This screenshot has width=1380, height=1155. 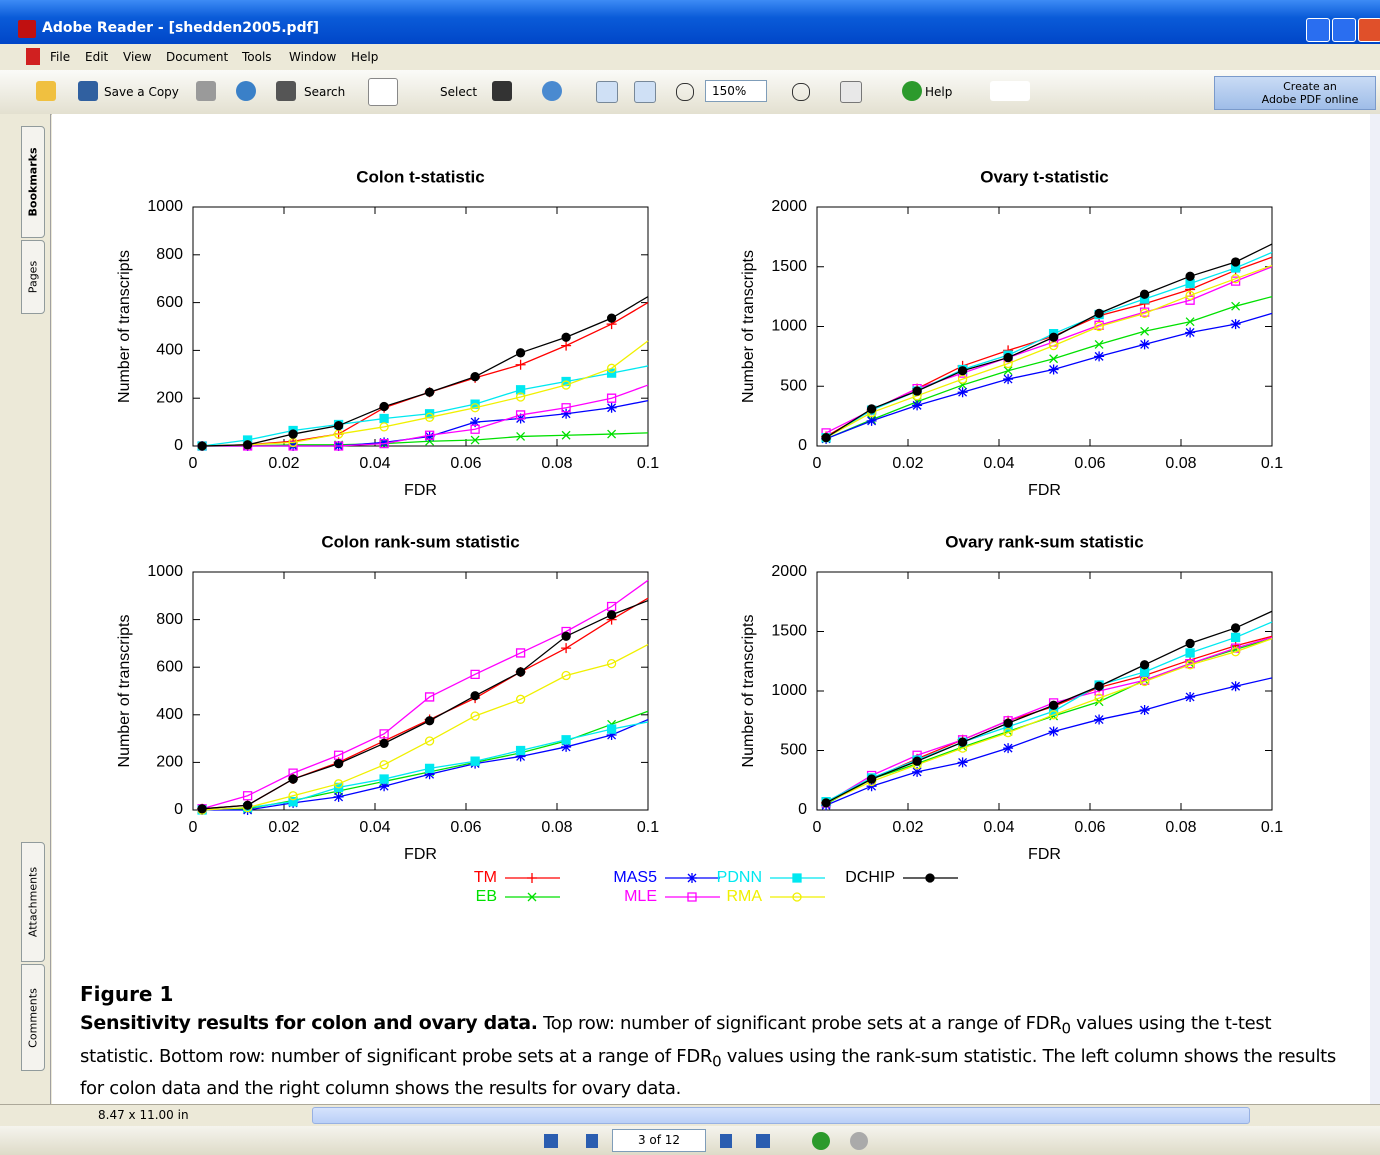 What do you see at coordinates (197, 57) in the screenshot?
I see `menu-item: Document` at bounding box center [197, 57].